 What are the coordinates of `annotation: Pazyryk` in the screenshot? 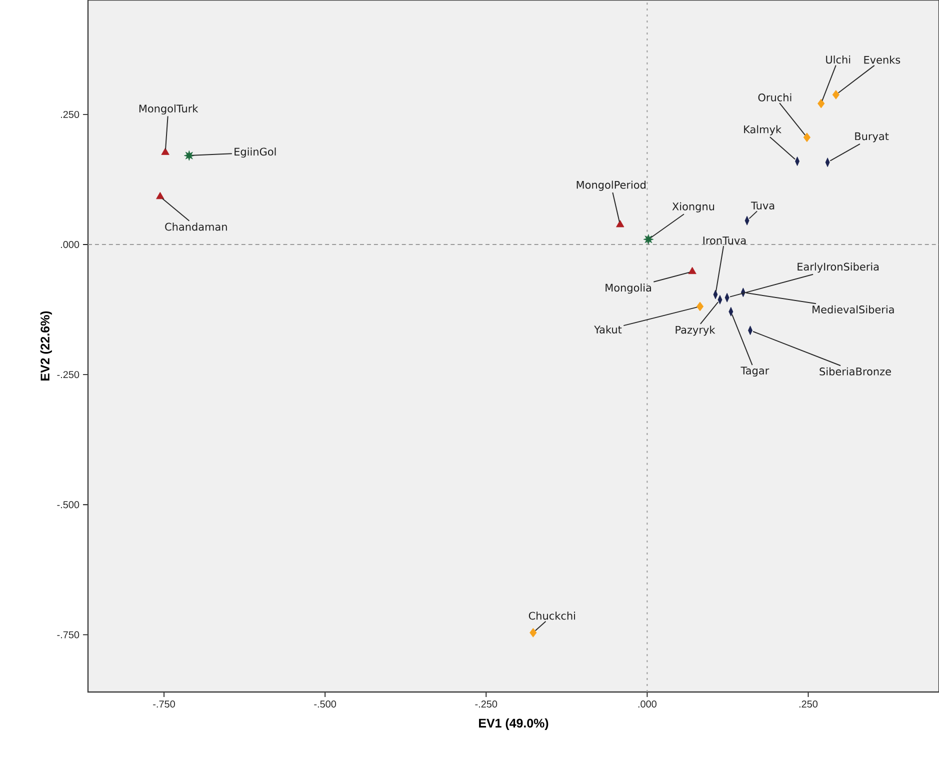 It's located at (696, 331).